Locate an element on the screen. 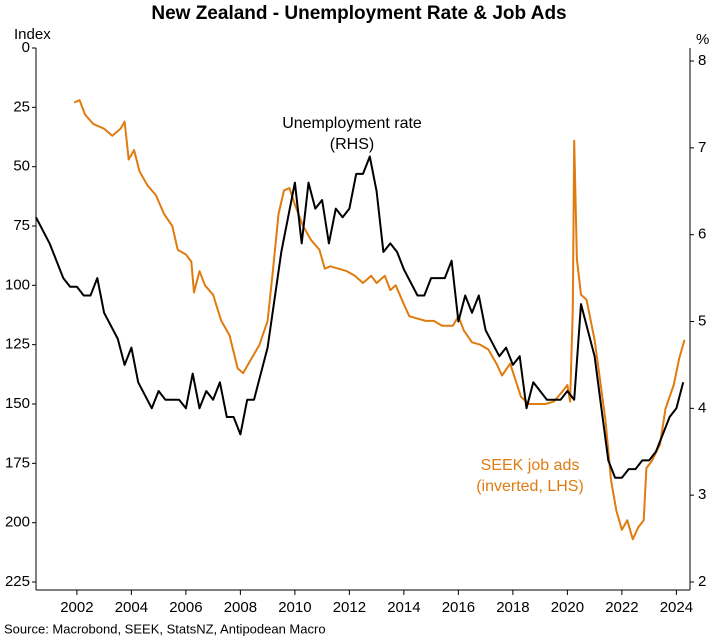 The width and height of the screenshot is (718, 638). x-tick-label: 2002 is located at coordinates (76, 607).